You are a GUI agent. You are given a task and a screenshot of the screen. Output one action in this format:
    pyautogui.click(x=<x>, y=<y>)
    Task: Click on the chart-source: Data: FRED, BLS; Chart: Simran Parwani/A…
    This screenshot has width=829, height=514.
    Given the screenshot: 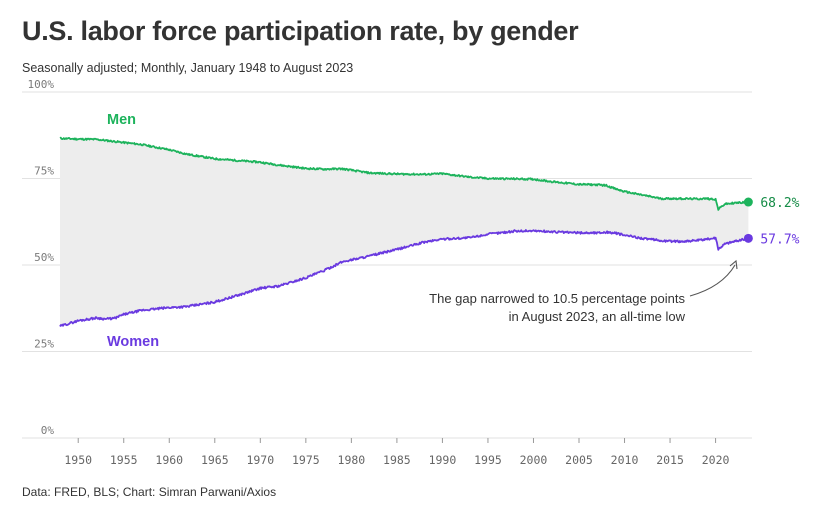 What is the action you would take?
    pyautogui.click(x=149, y=492)
    